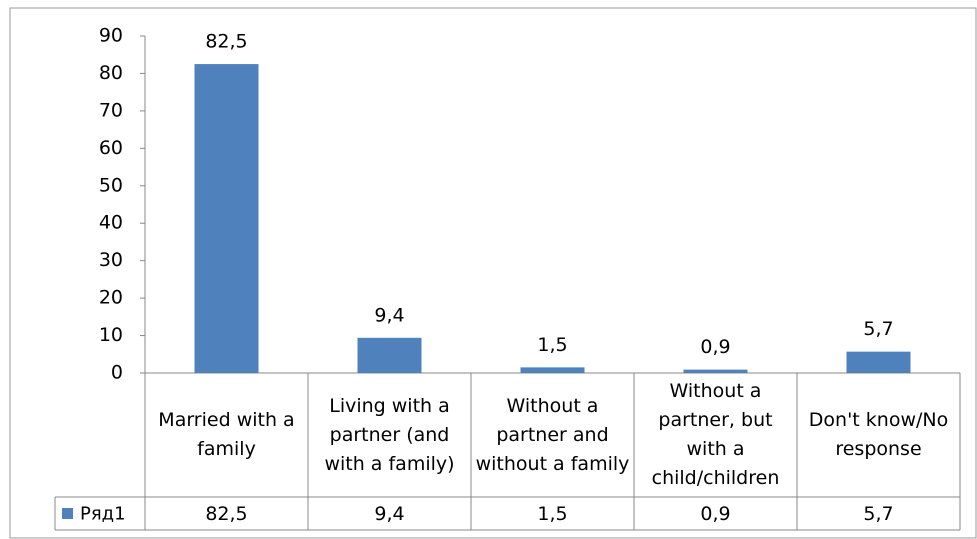 The image size is (977, 539). What do you see at coordinates (111, 73) in the screenshot?
I see `y-tick-label: 80` at bounding box center [111, 73].